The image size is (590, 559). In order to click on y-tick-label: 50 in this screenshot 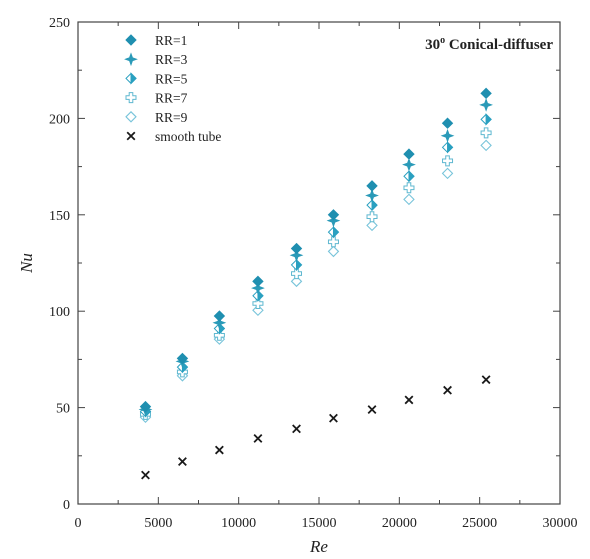, I will do `click(63, 409)`.